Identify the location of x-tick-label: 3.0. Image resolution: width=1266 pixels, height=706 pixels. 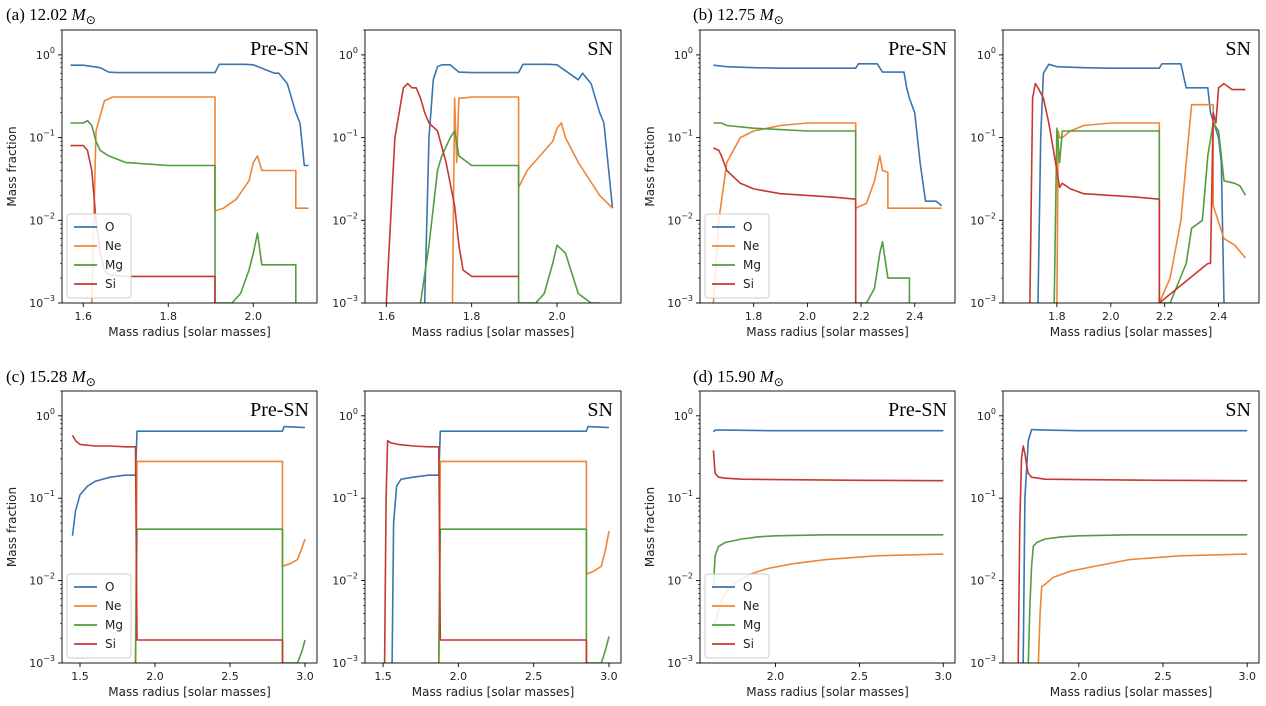
(305, 676).